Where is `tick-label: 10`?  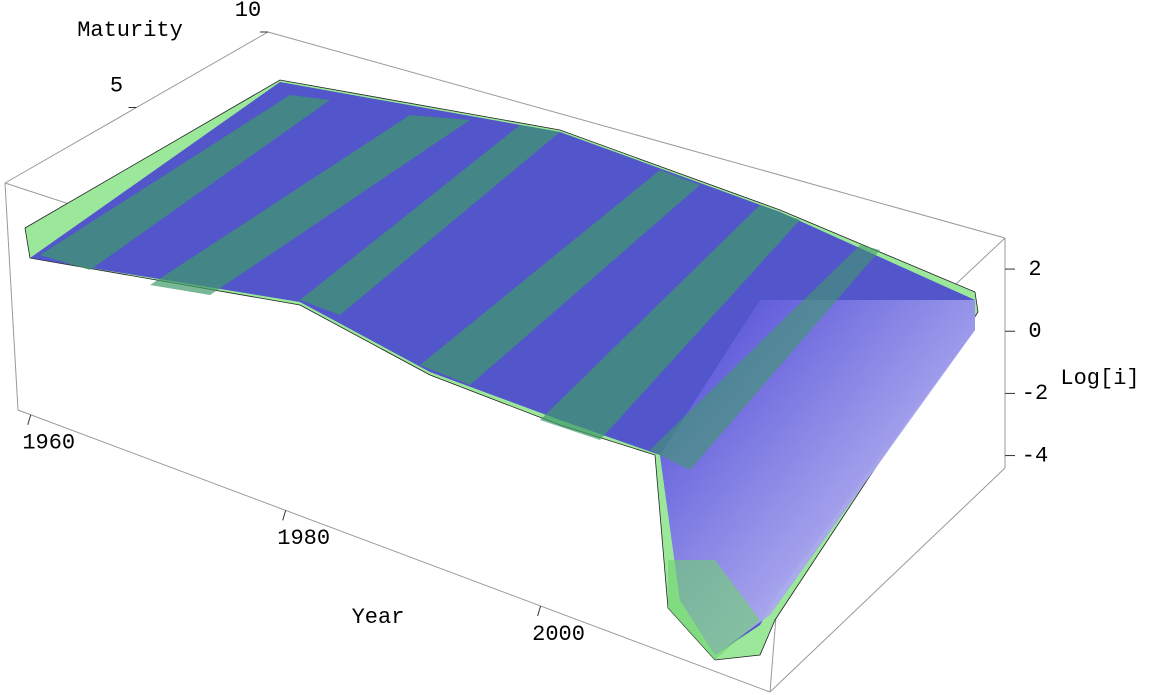
tick-label: 10 is located at coordinates (248, 11).